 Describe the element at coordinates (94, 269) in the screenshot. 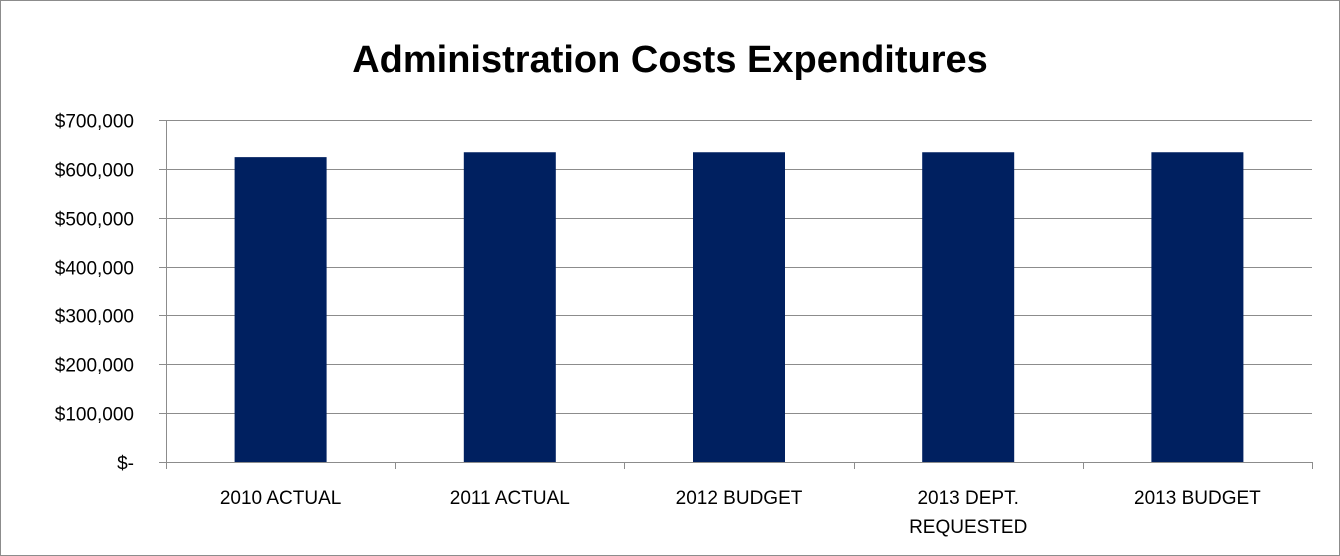

I see `y-tick-label: $400,000` at that location.